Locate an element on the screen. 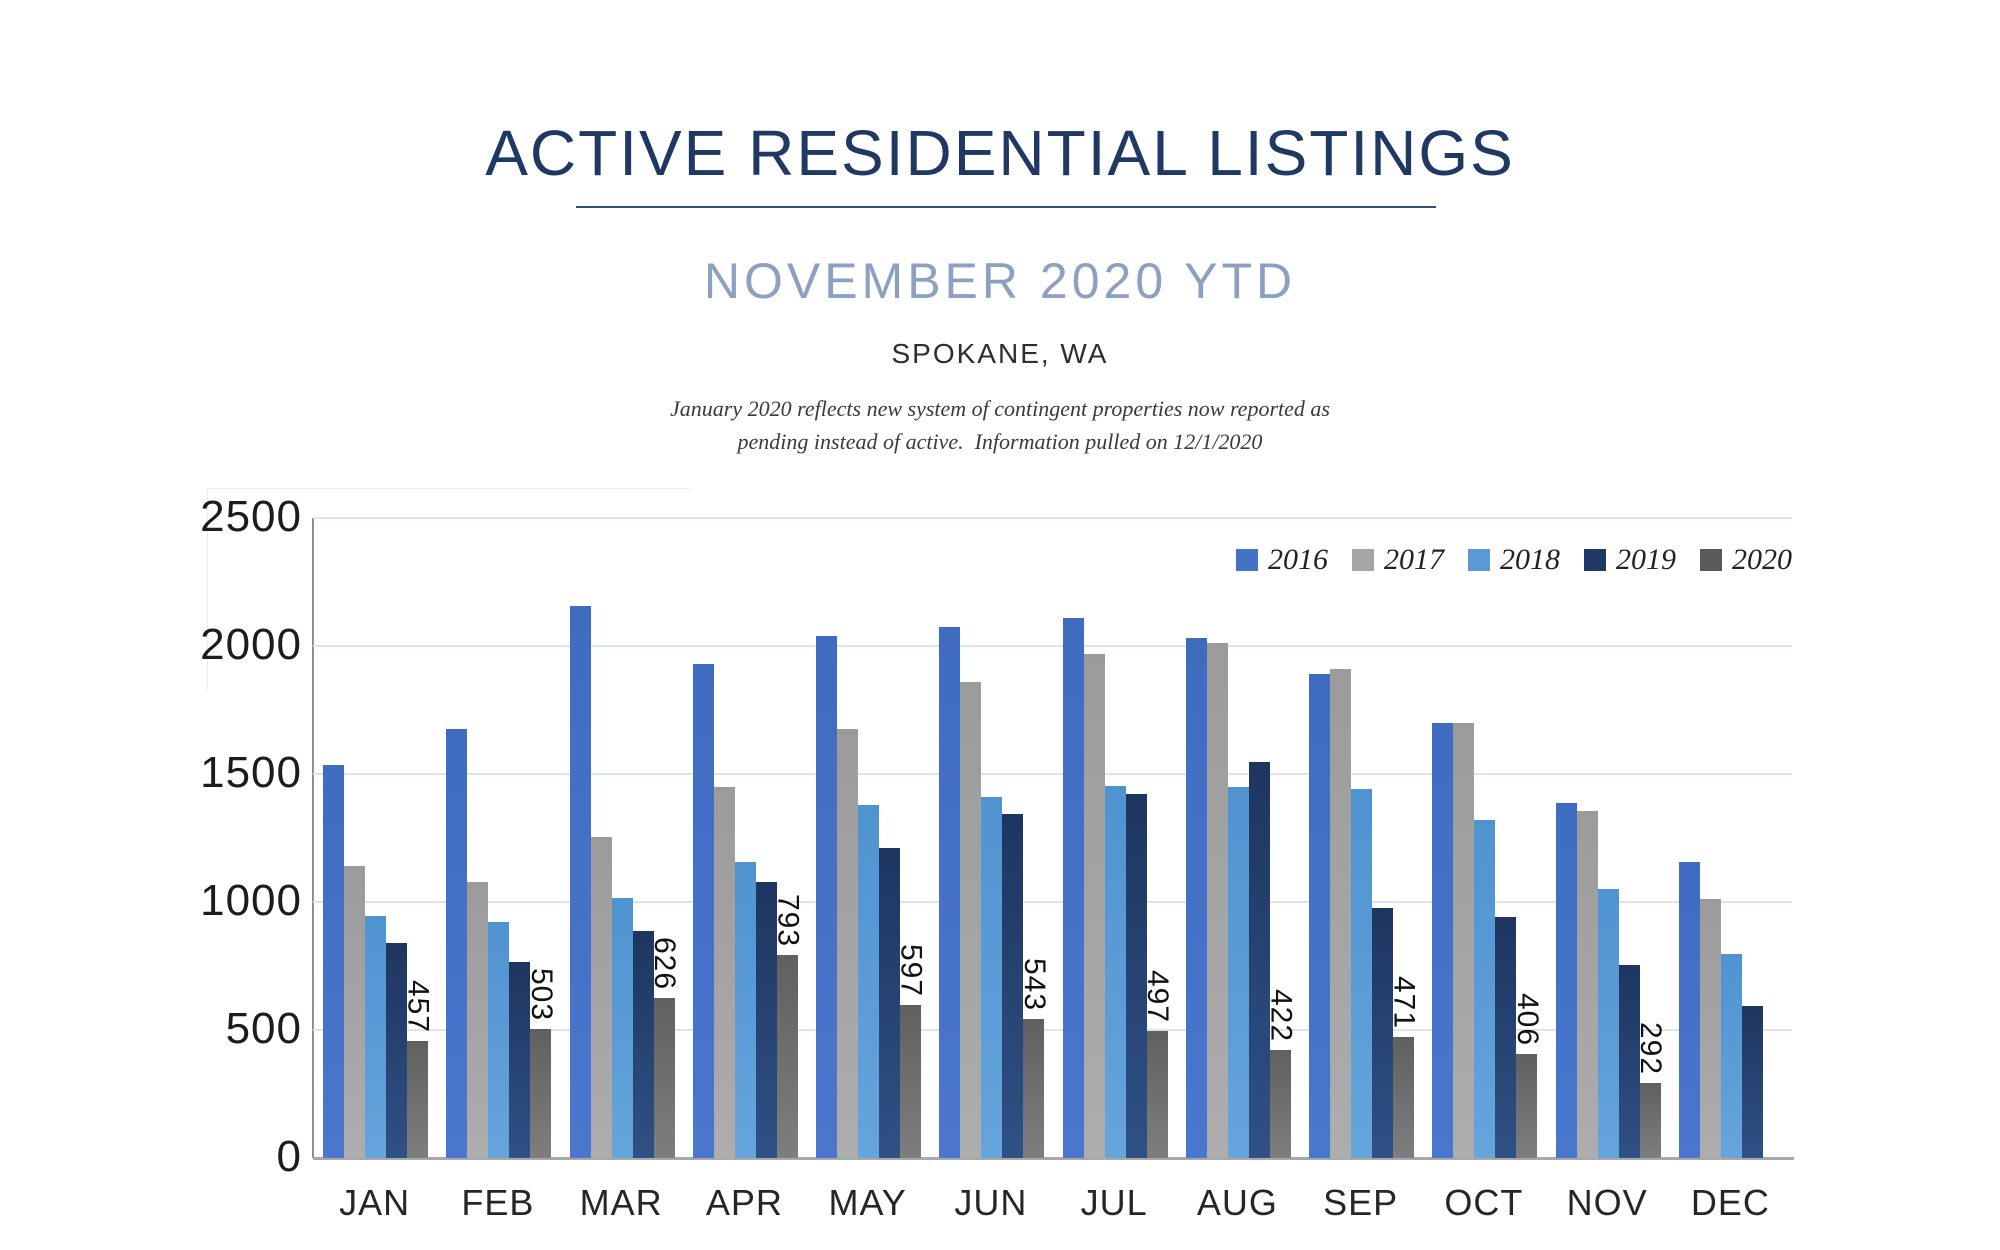  bar-2018-jan is located at coordinates (375, 1037).